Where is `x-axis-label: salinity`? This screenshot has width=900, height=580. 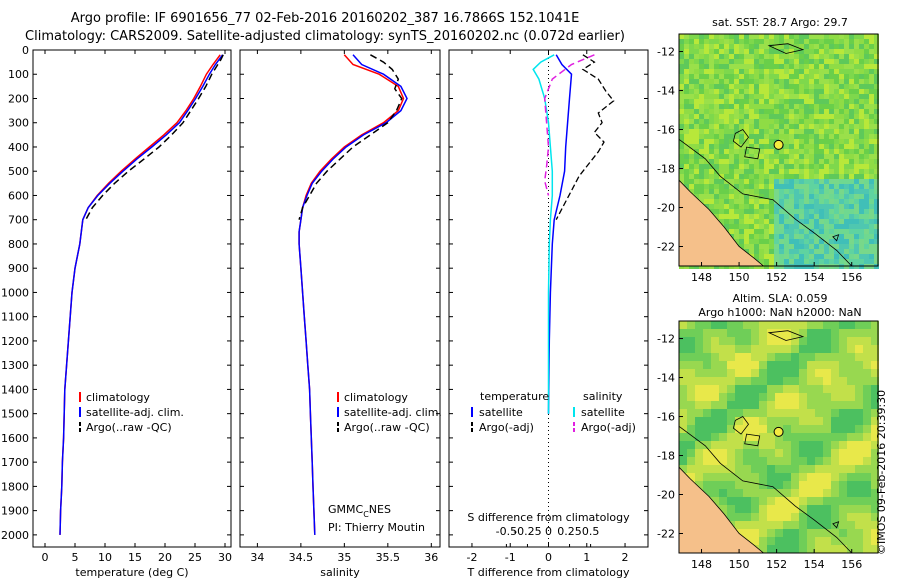 x-axis-label: salinity is located at coordinates (340, 572).